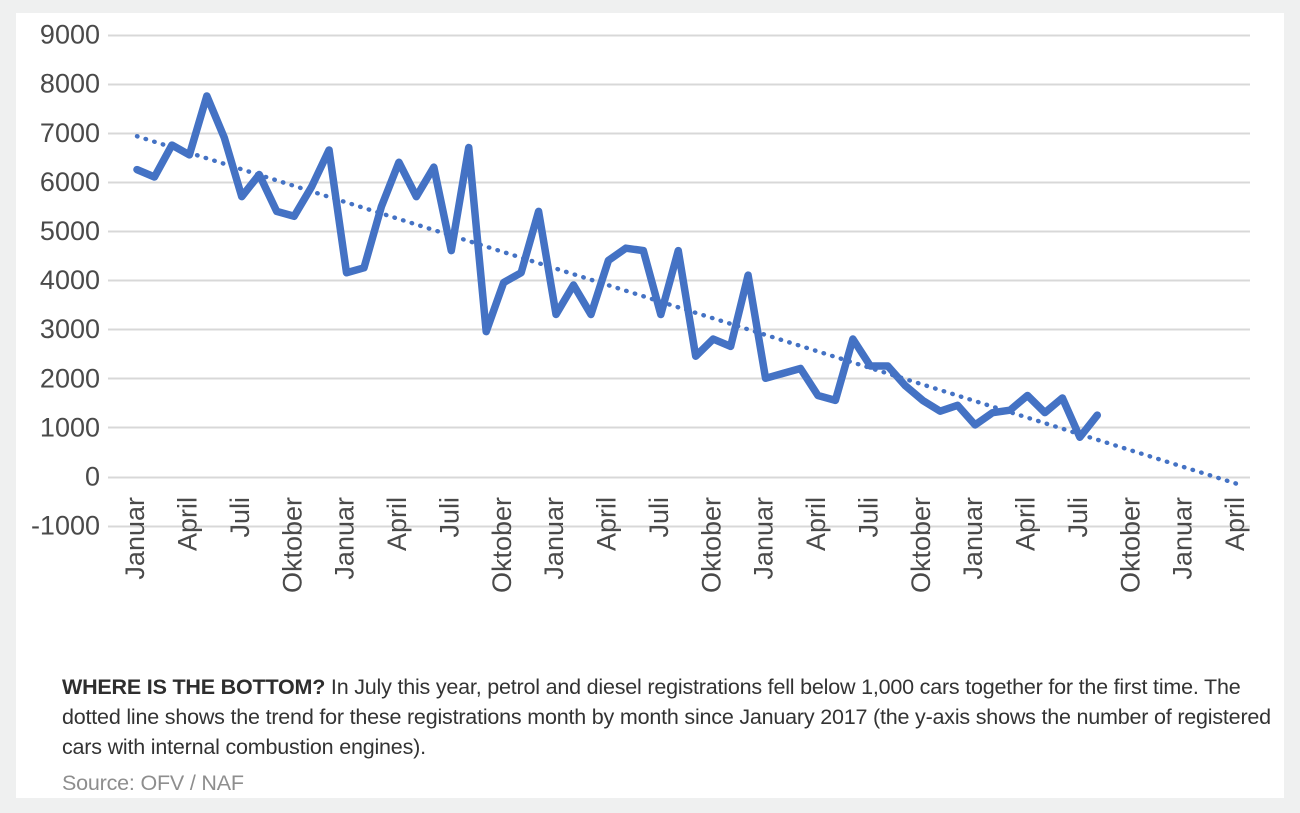 This screenshot has width=1300, height=813. I want to click on y-tick-label: -1000, so click(65, 526).